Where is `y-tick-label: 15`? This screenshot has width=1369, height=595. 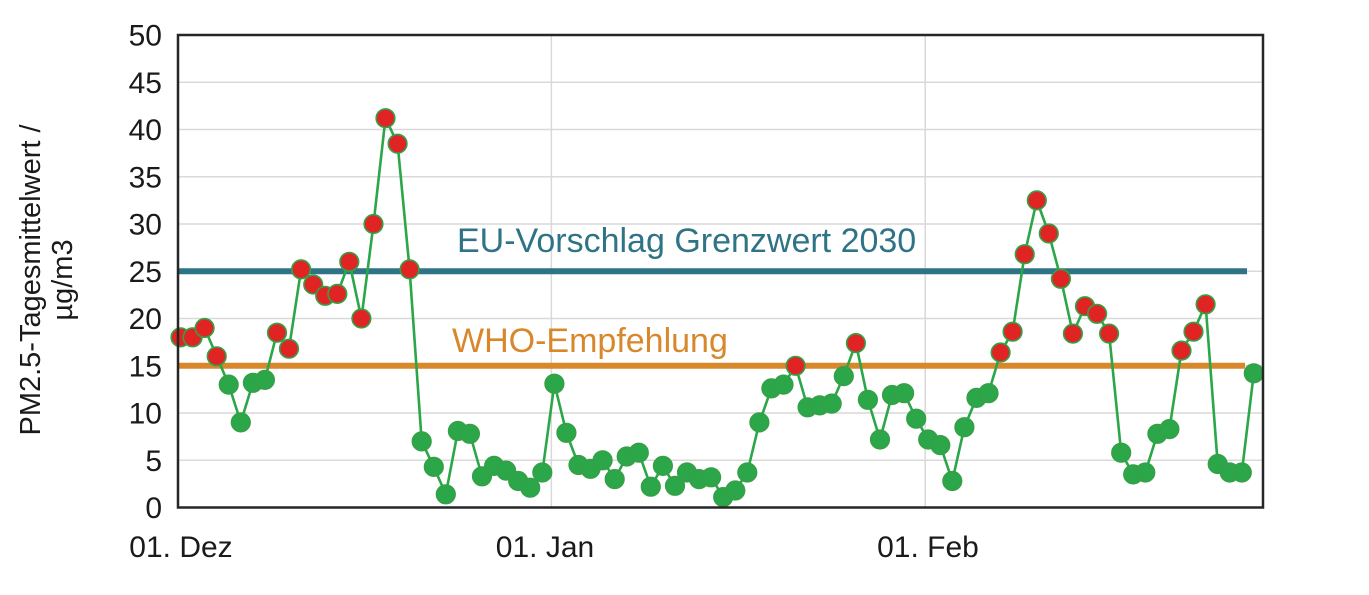
y-tick-label: 15 is located at coordinates (145, 366).